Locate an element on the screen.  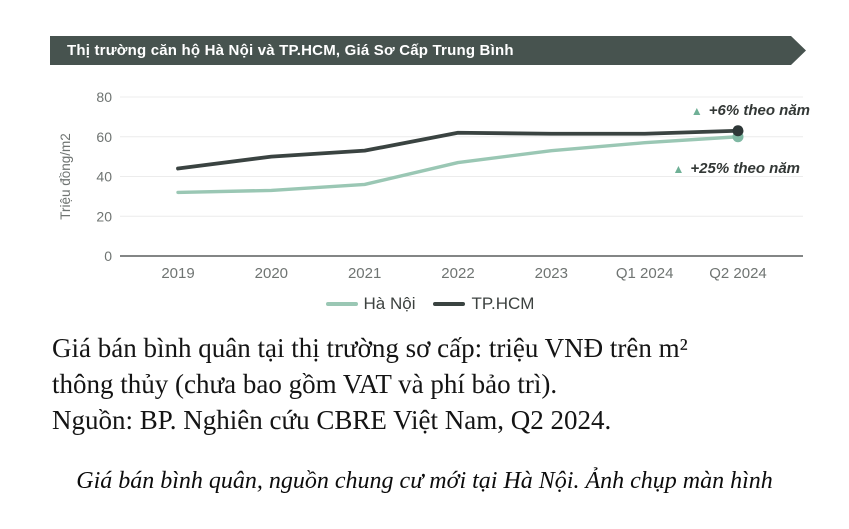
legend-item-hanoi: Hà Nội is located at coordinates (370, 304).